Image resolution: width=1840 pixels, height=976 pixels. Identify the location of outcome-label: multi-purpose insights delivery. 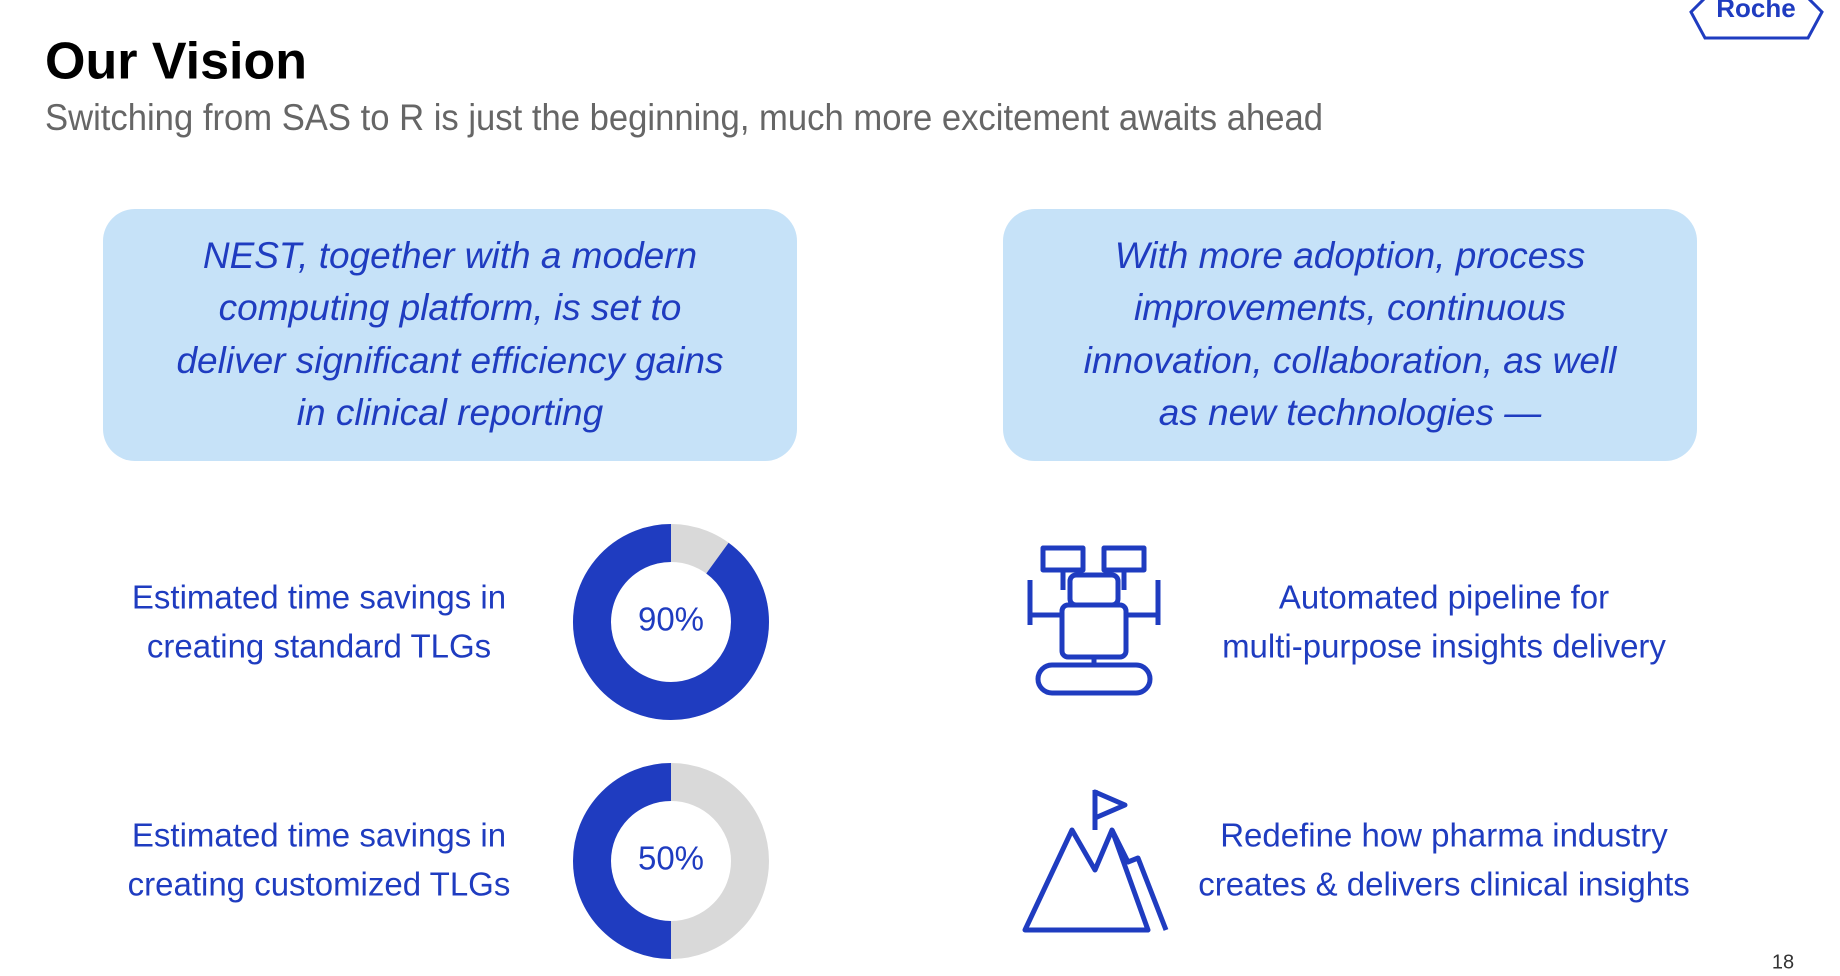
(1444, 646).